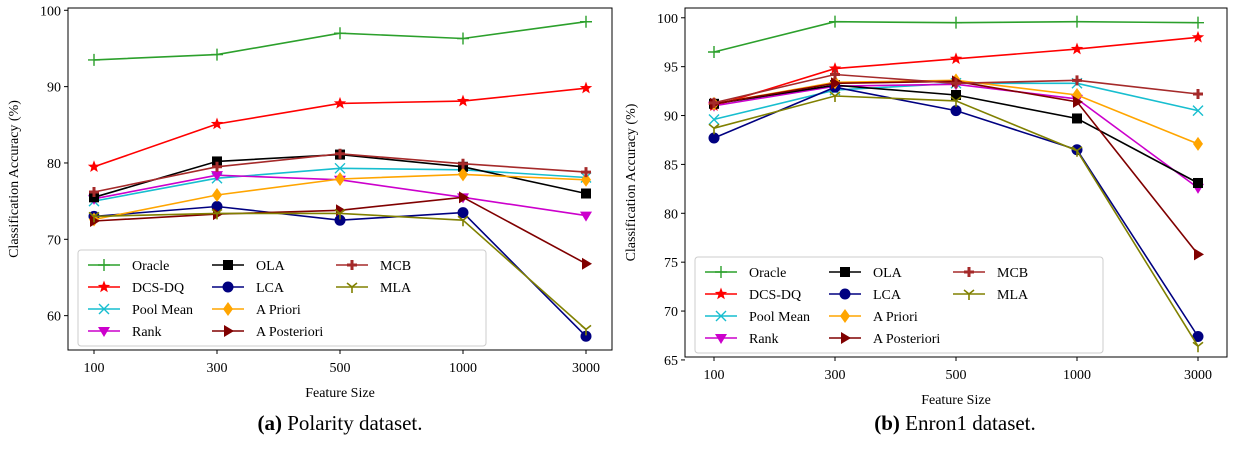 This screenshot has height=456, width=1233. I want to click on series-mla, so click(340, 272).